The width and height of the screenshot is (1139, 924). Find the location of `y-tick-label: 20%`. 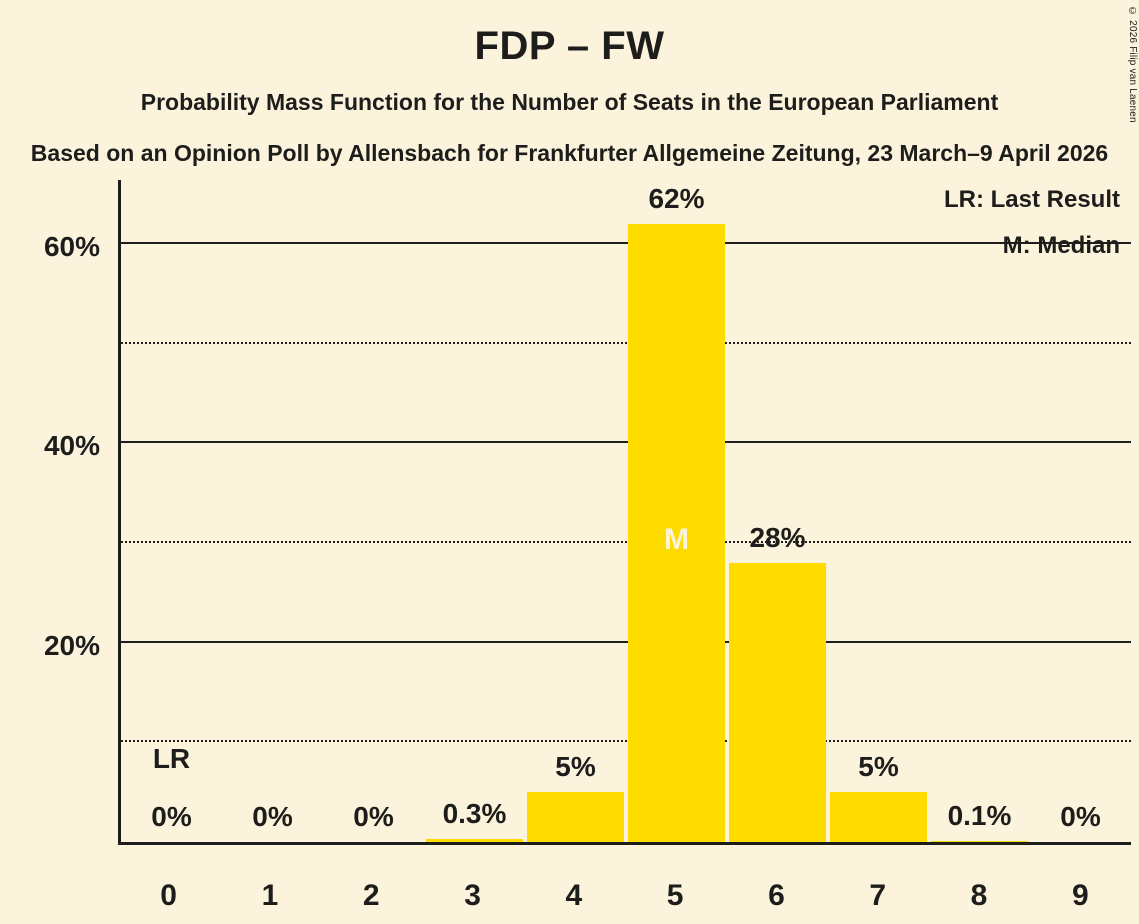

y-tick-label: 20% is located at coordinates (71, 645).